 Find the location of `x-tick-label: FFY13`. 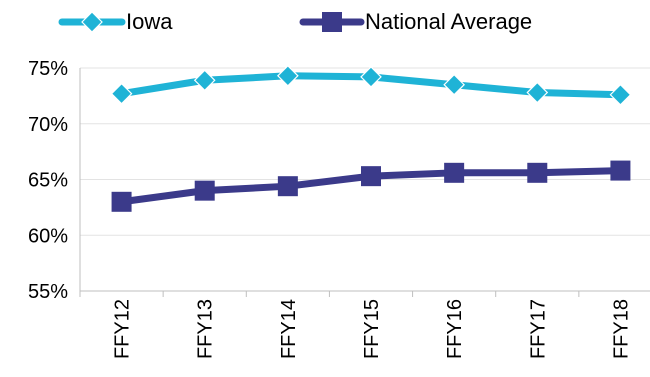

x-tick-label: FFY13 is located at coordinates (206, 329).